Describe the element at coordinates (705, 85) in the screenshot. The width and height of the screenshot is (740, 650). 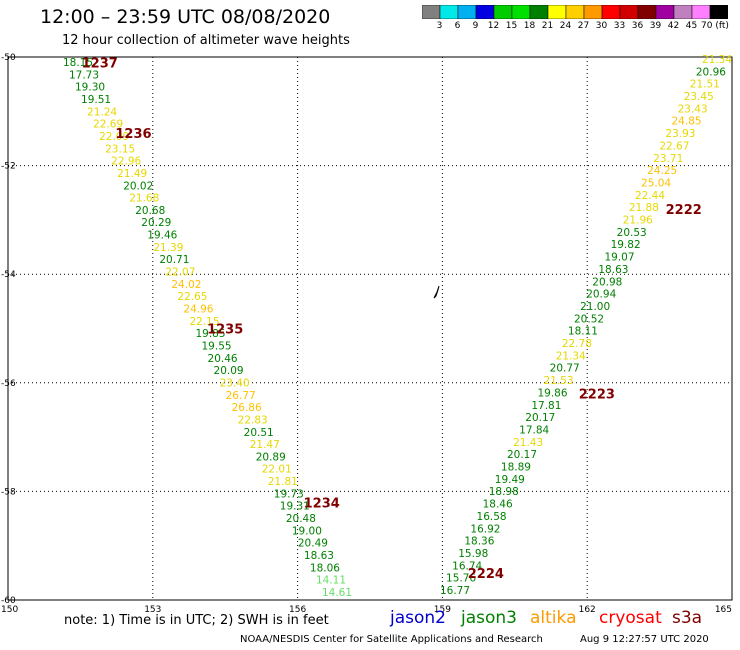
I see `swh-value-east: 21.51` at that location.